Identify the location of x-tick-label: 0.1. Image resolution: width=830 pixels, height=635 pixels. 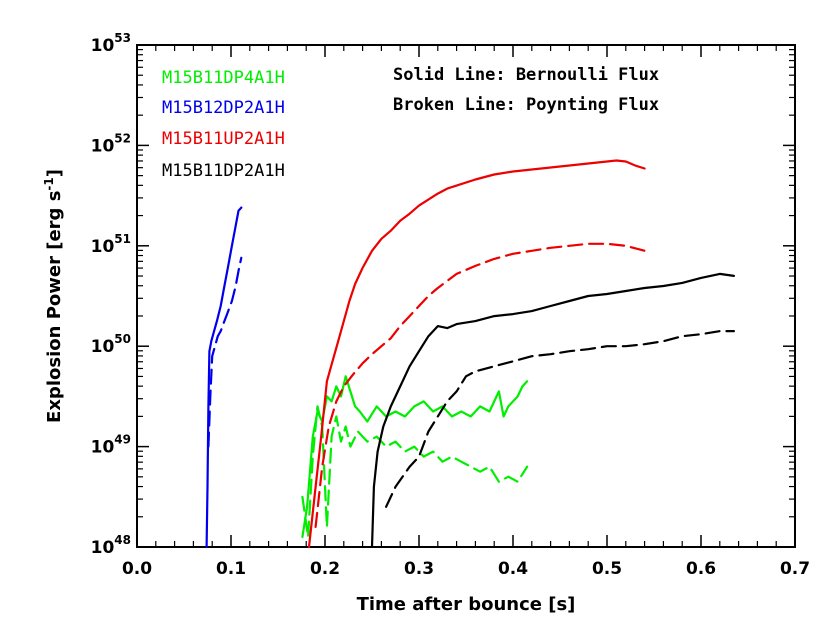
(231, 569).